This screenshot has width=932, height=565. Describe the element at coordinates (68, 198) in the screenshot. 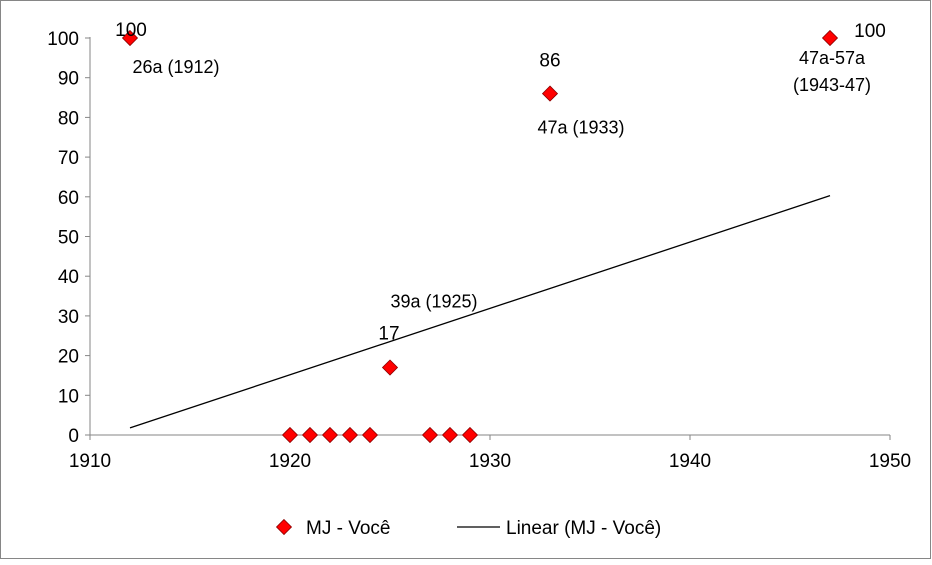

I see `y-tick-label: 60` at that location.